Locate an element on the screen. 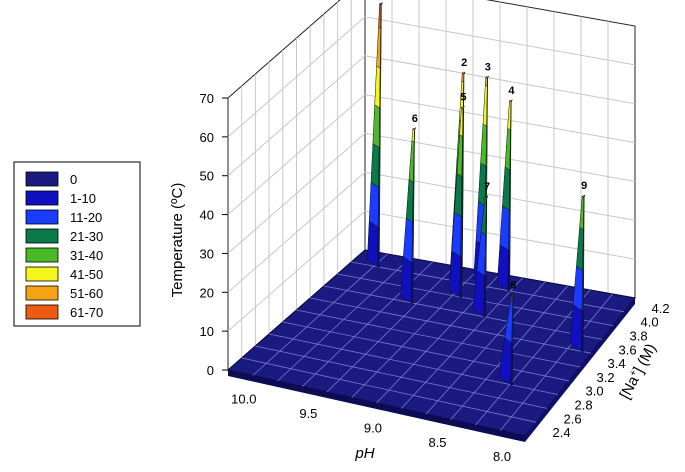 The width and height of the screenshot is (685, 472). peak-label: 9 is located at coordinates (584, 186).